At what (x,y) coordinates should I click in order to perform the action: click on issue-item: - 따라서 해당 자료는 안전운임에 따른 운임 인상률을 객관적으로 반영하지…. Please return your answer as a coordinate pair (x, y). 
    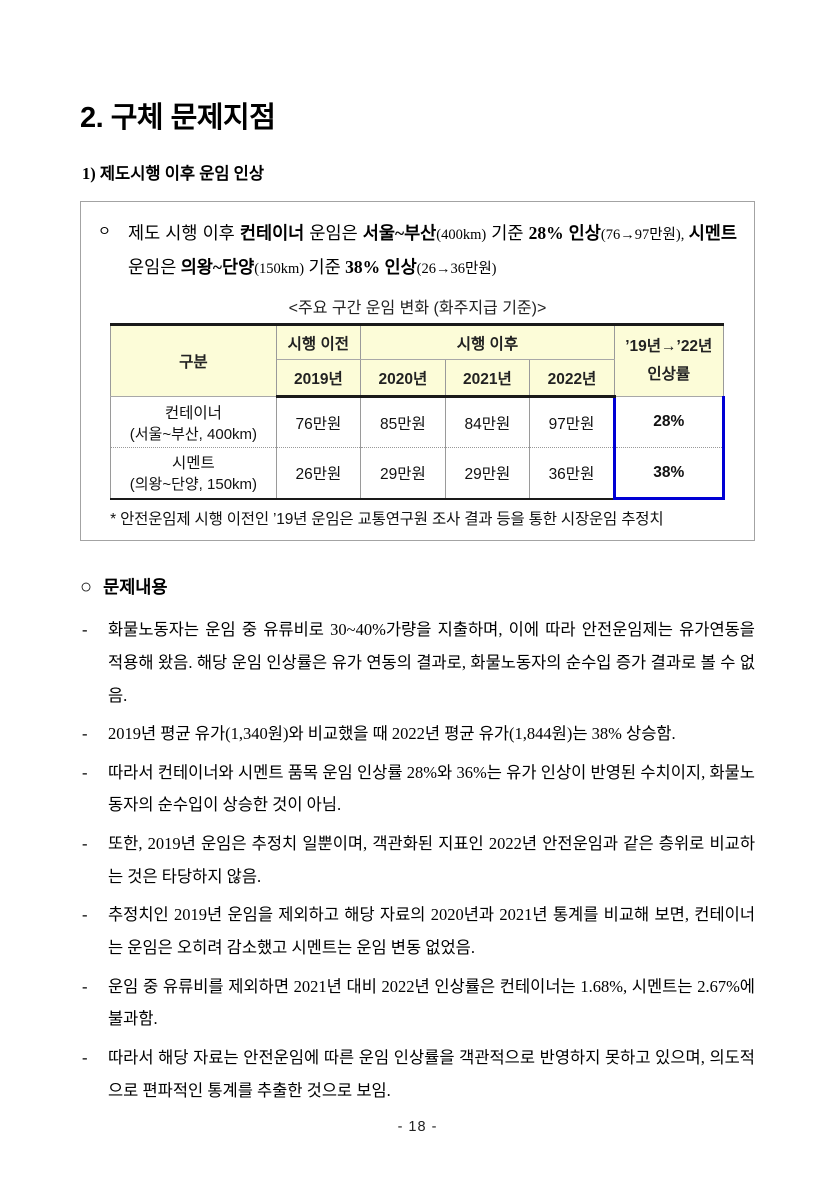
    Looking at the image, I should click on (418, 1074).